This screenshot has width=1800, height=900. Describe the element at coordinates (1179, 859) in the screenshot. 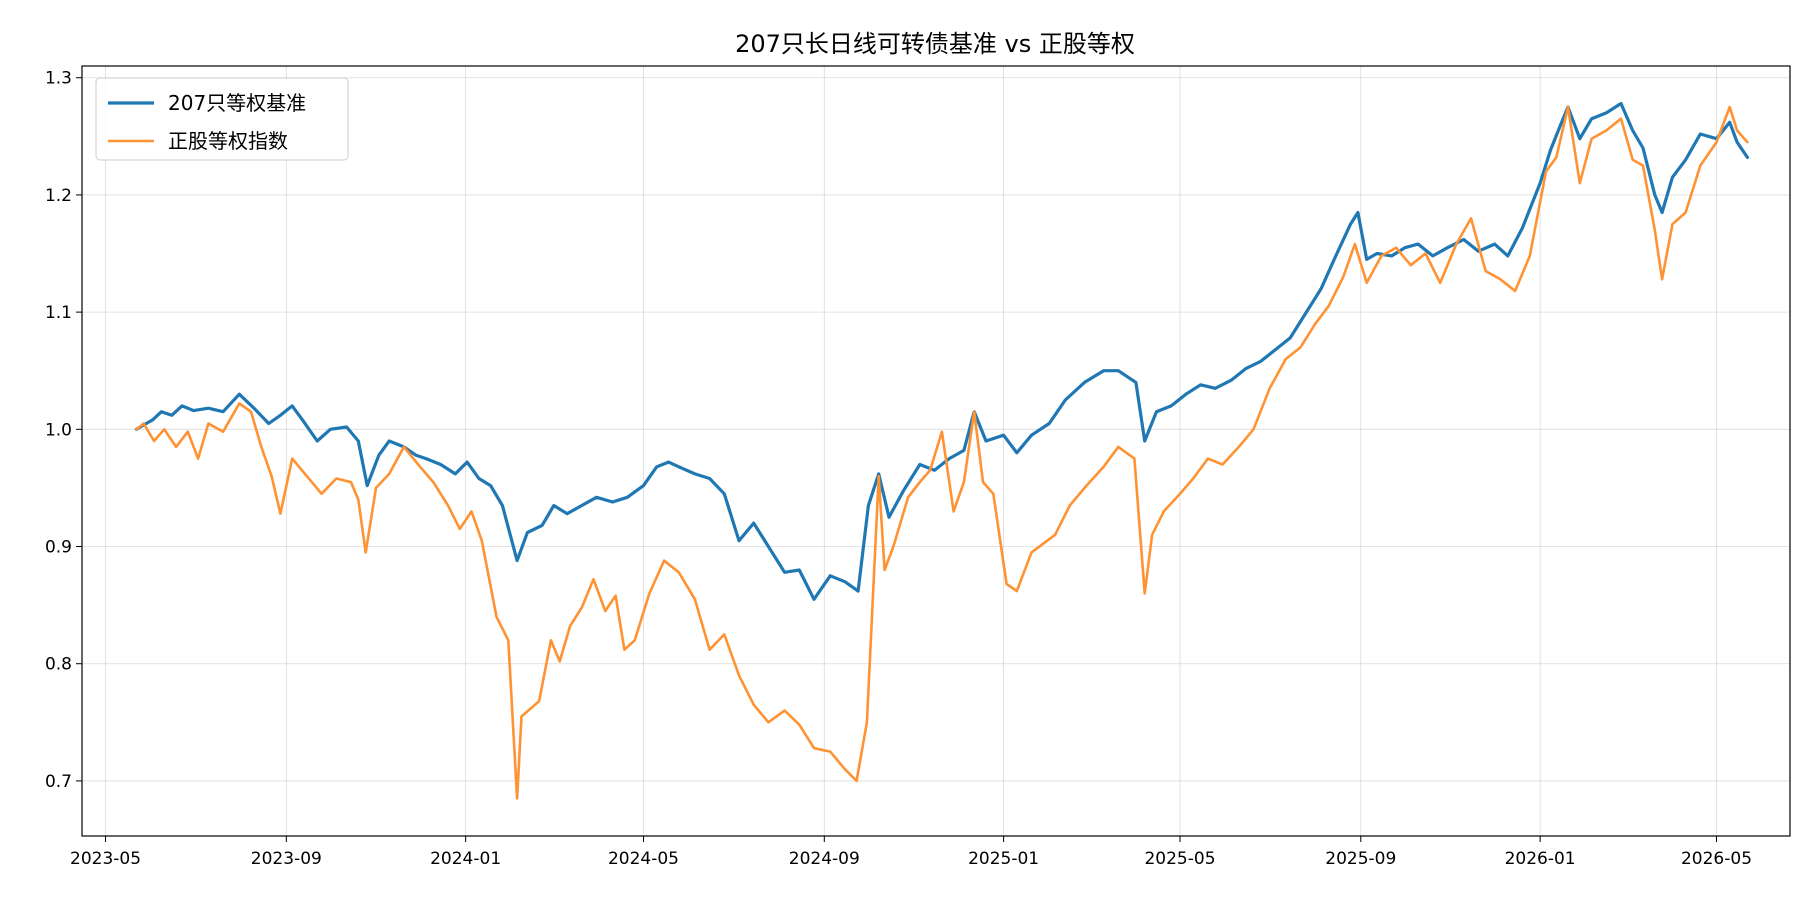

I see `x-tick-label: 2025-05` at that location.